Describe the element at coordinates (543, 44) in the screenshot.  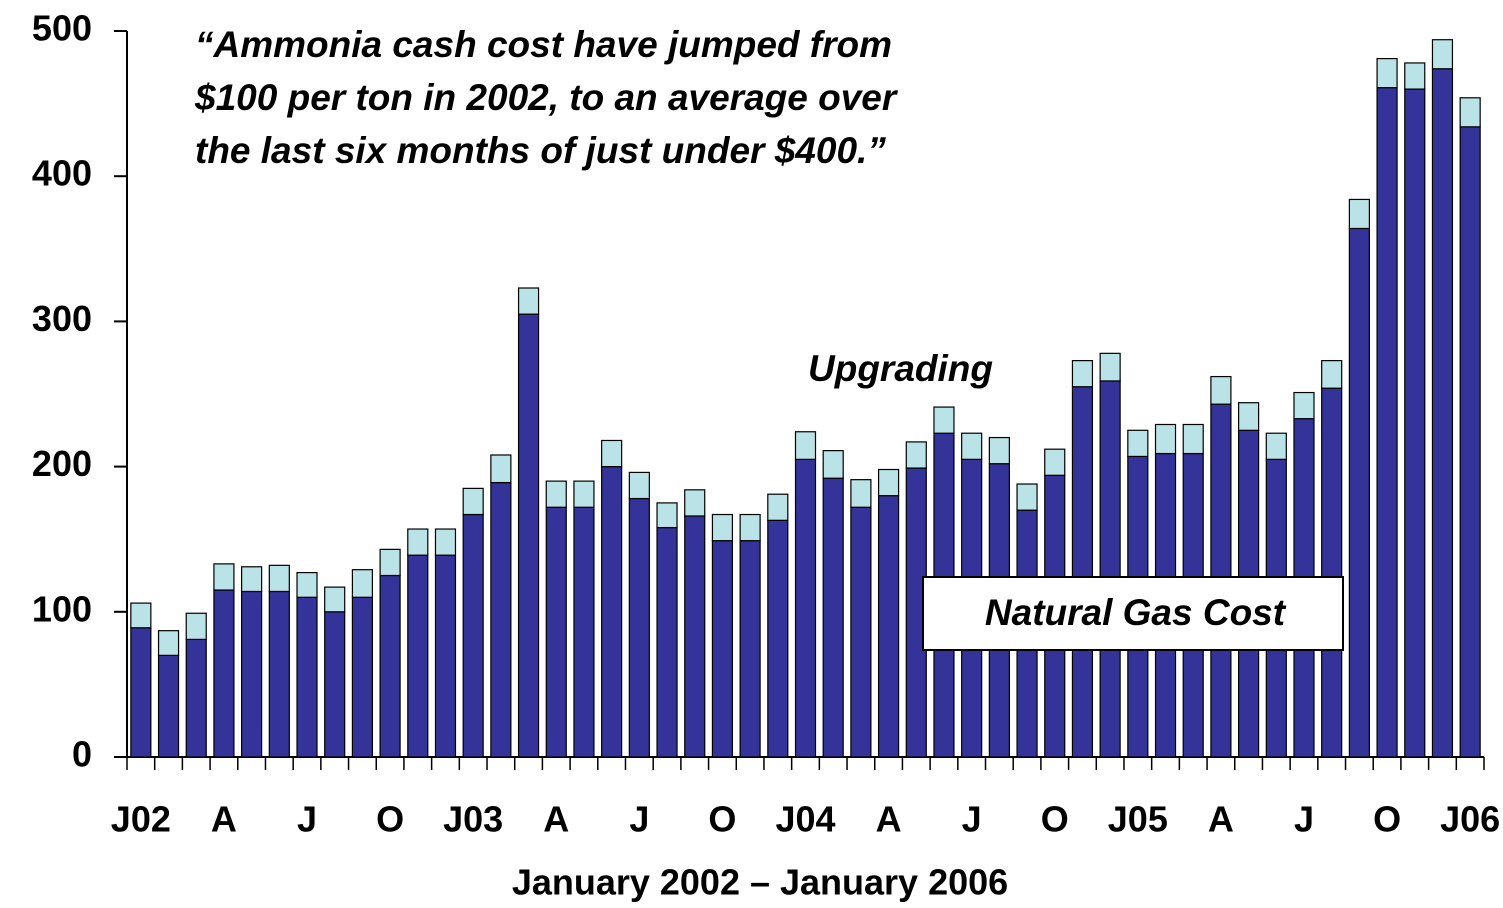
I see `annotation: “Ammonia cash cost have jumped from` at that location.